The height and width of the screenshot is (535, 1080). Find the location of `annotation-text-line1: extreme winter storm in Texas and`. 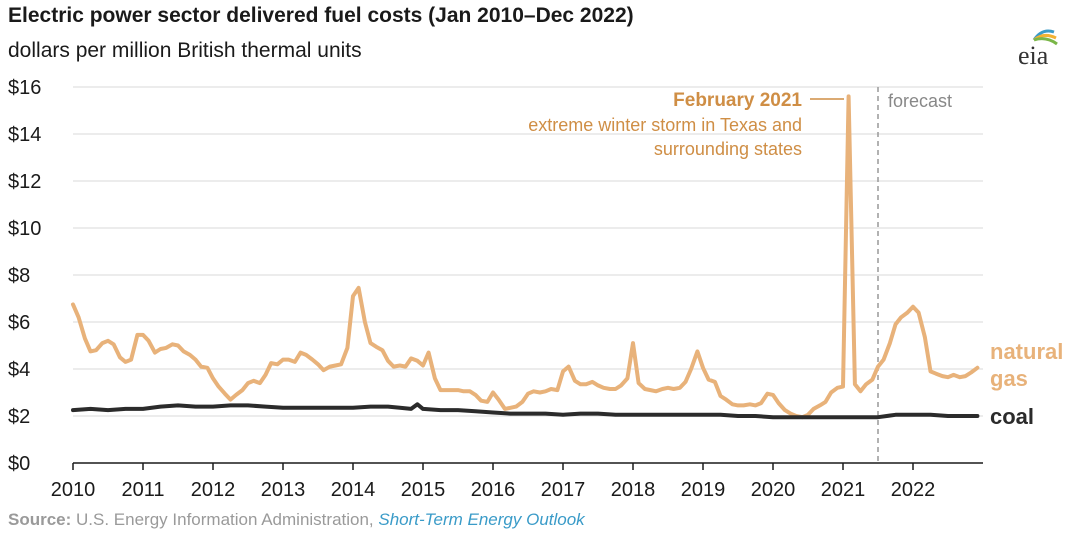

annotation-text-line1: extreme winter storm in Texas and is located at coordinates (665, 125).